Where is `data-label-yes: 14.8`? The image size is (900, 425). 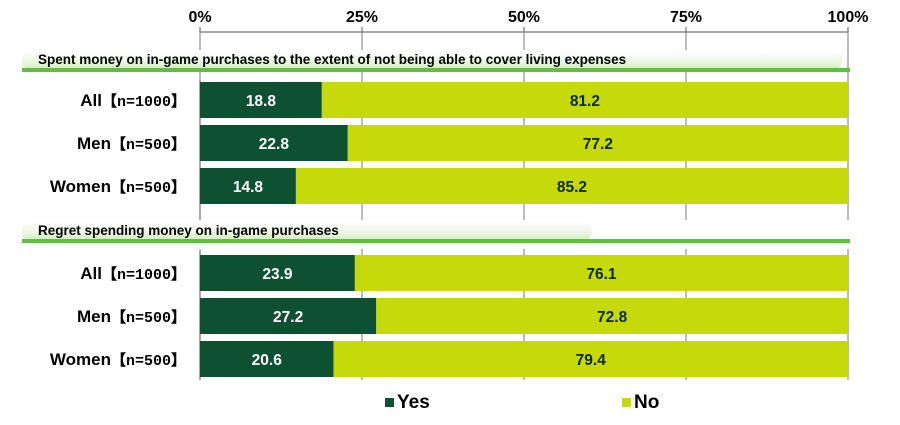
data-label-yes: 14.8 is located at coordinates (248, 187).